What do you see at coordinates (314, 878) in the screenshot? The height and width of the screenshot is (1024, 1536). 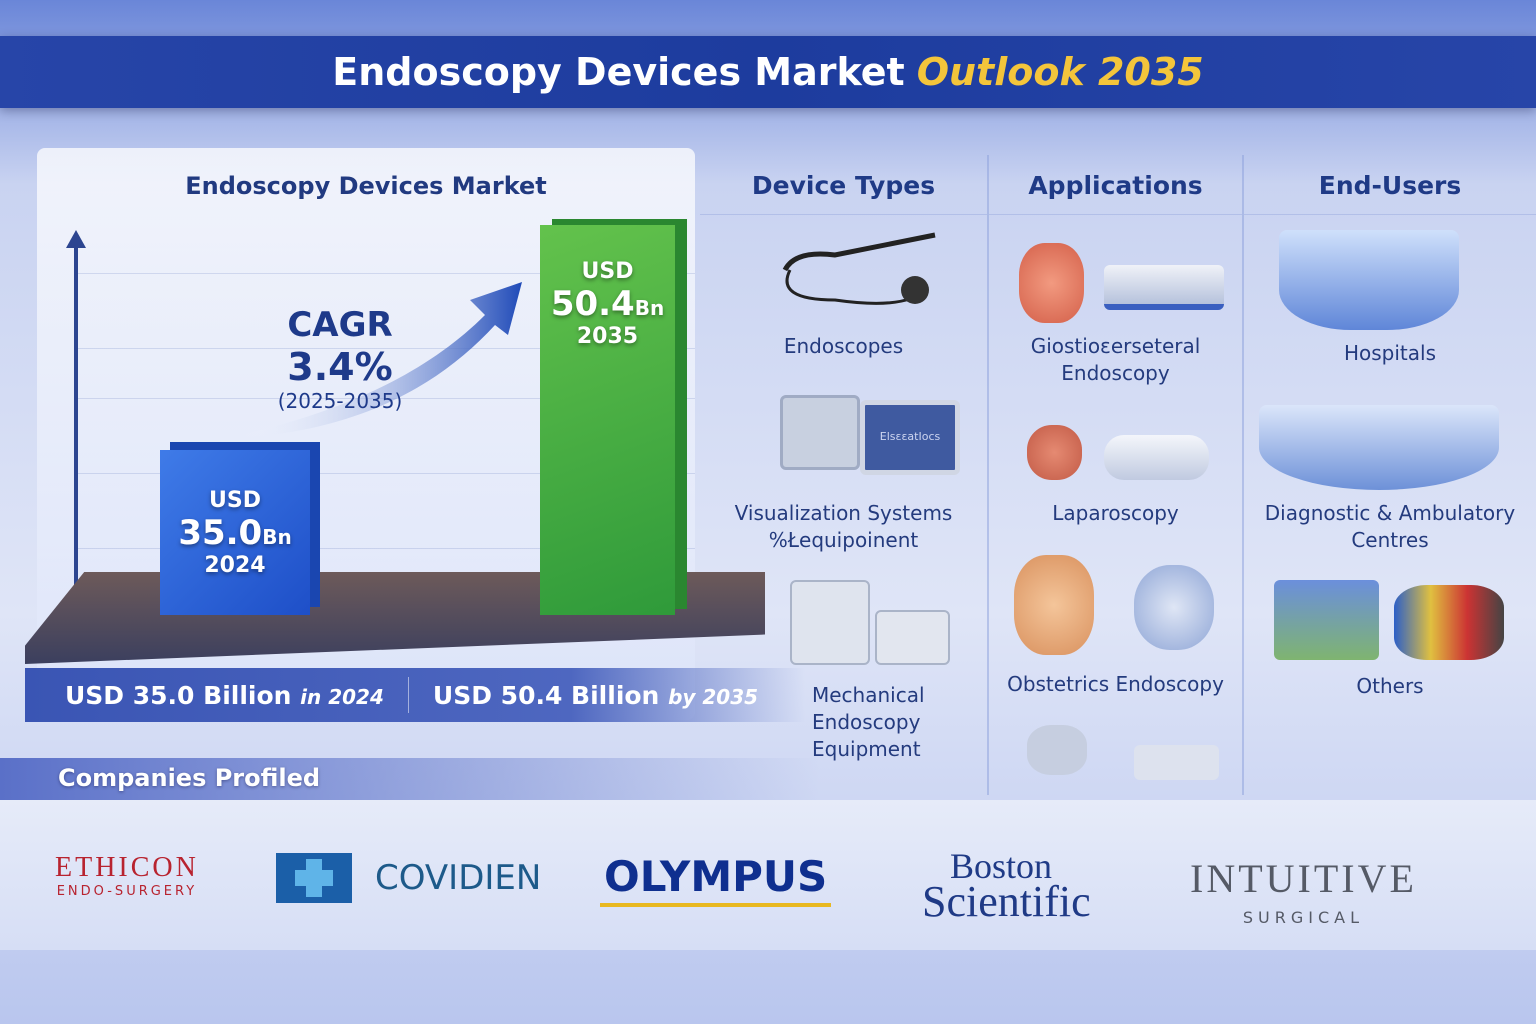 I see `covidien-cross-icon` at bounding box center [314, 878].